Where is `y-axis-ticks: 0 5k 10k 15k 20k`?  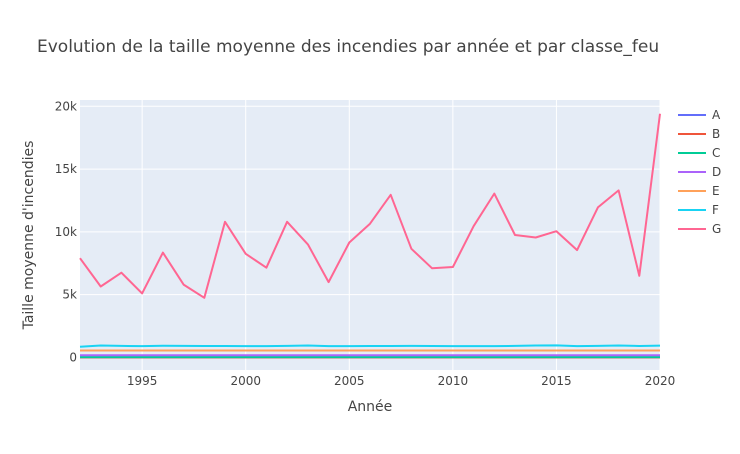 y-axis-ticks: 0 5k 10k 15k 20k is located at coordinates (66, 231).